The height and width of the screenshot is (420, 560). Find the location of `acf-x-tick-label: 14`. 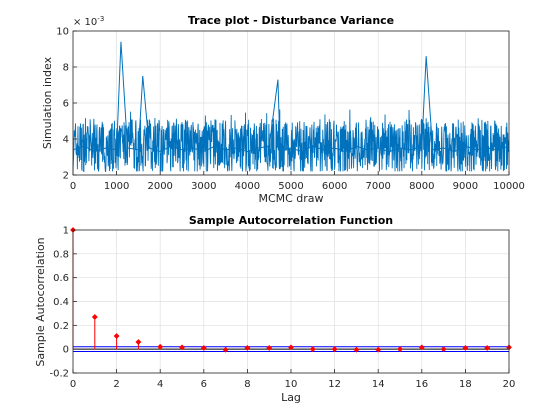

acf-x-tick-label: 14 is located at coordinates (378, 384).